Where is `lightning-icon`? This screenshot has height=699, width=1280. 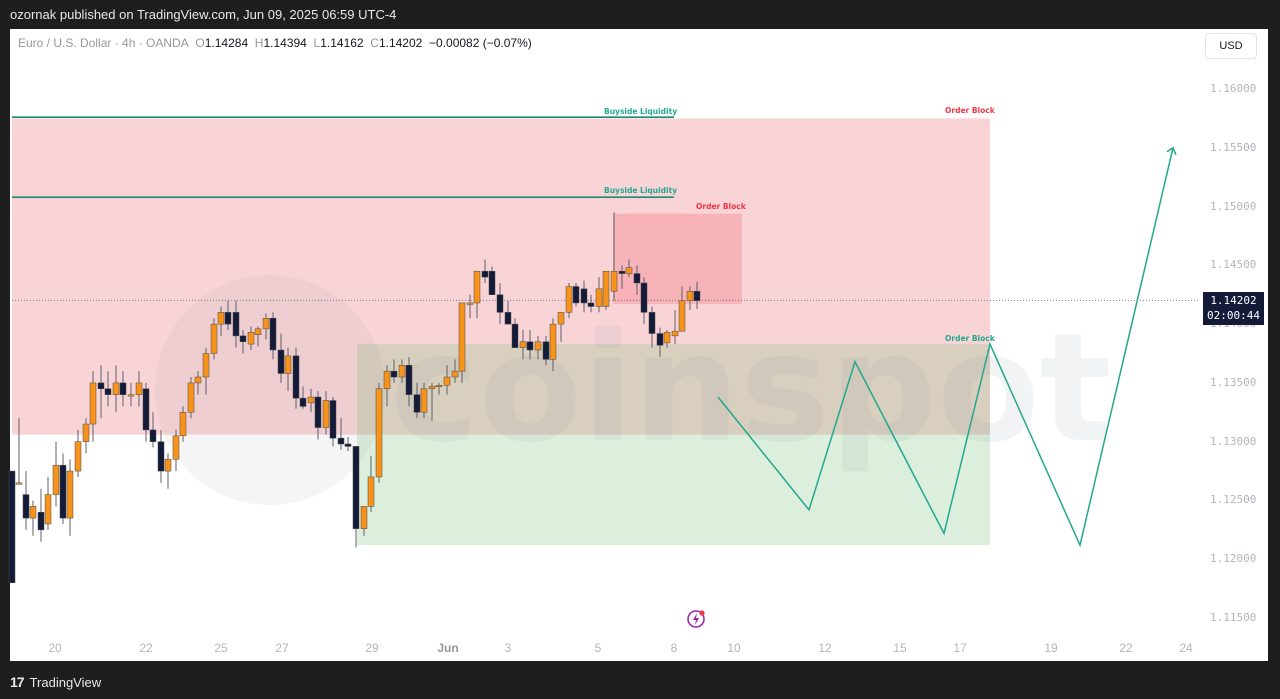 lightning-icon is located at coordinates (696, 619).